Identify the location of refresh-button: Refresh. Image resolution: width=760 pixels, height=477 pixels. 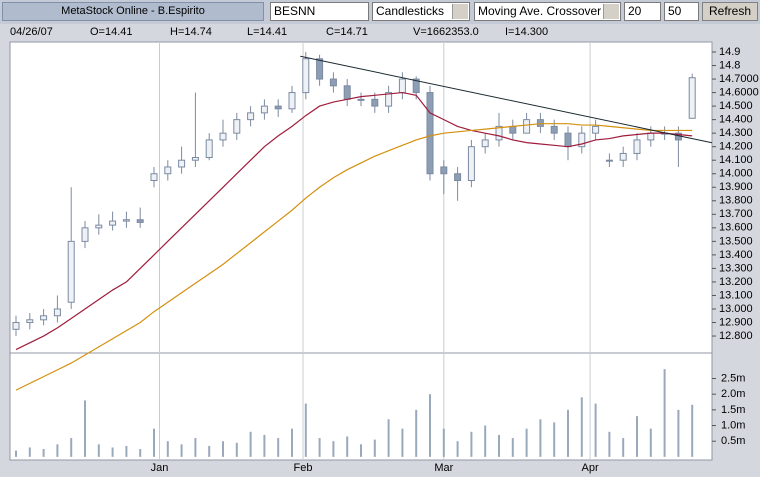
(730, 11).